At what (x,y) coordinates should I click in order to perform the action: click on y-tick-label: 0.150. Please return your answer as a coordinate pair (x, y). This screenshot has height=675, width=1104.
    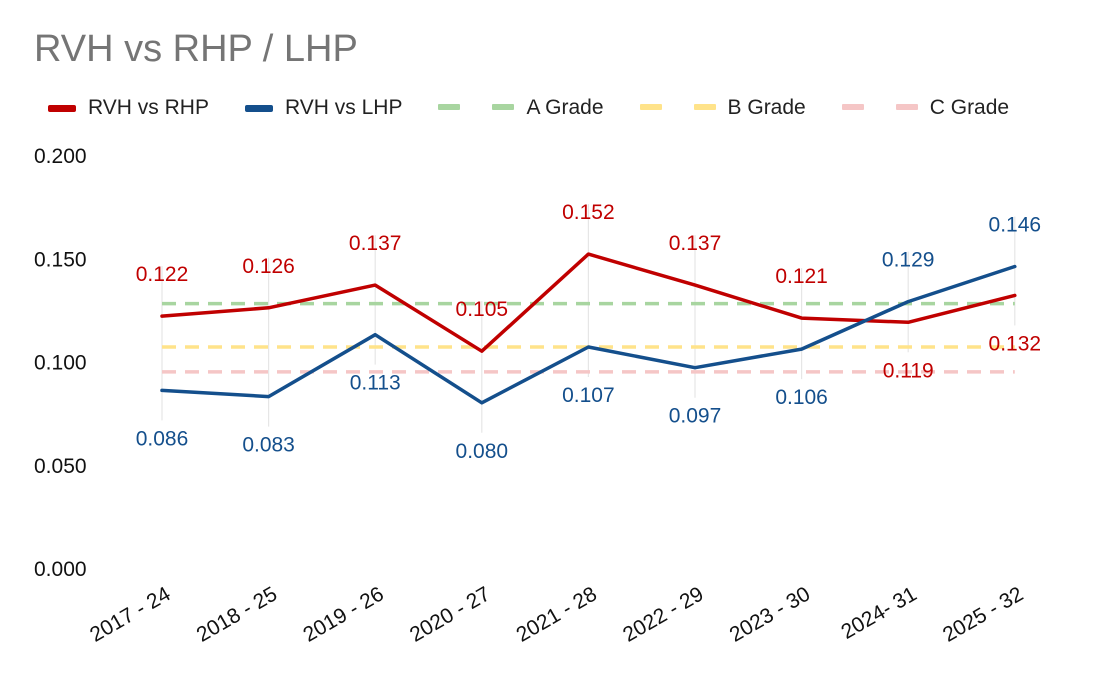
    Looking at the image, I should click on (60, 259).